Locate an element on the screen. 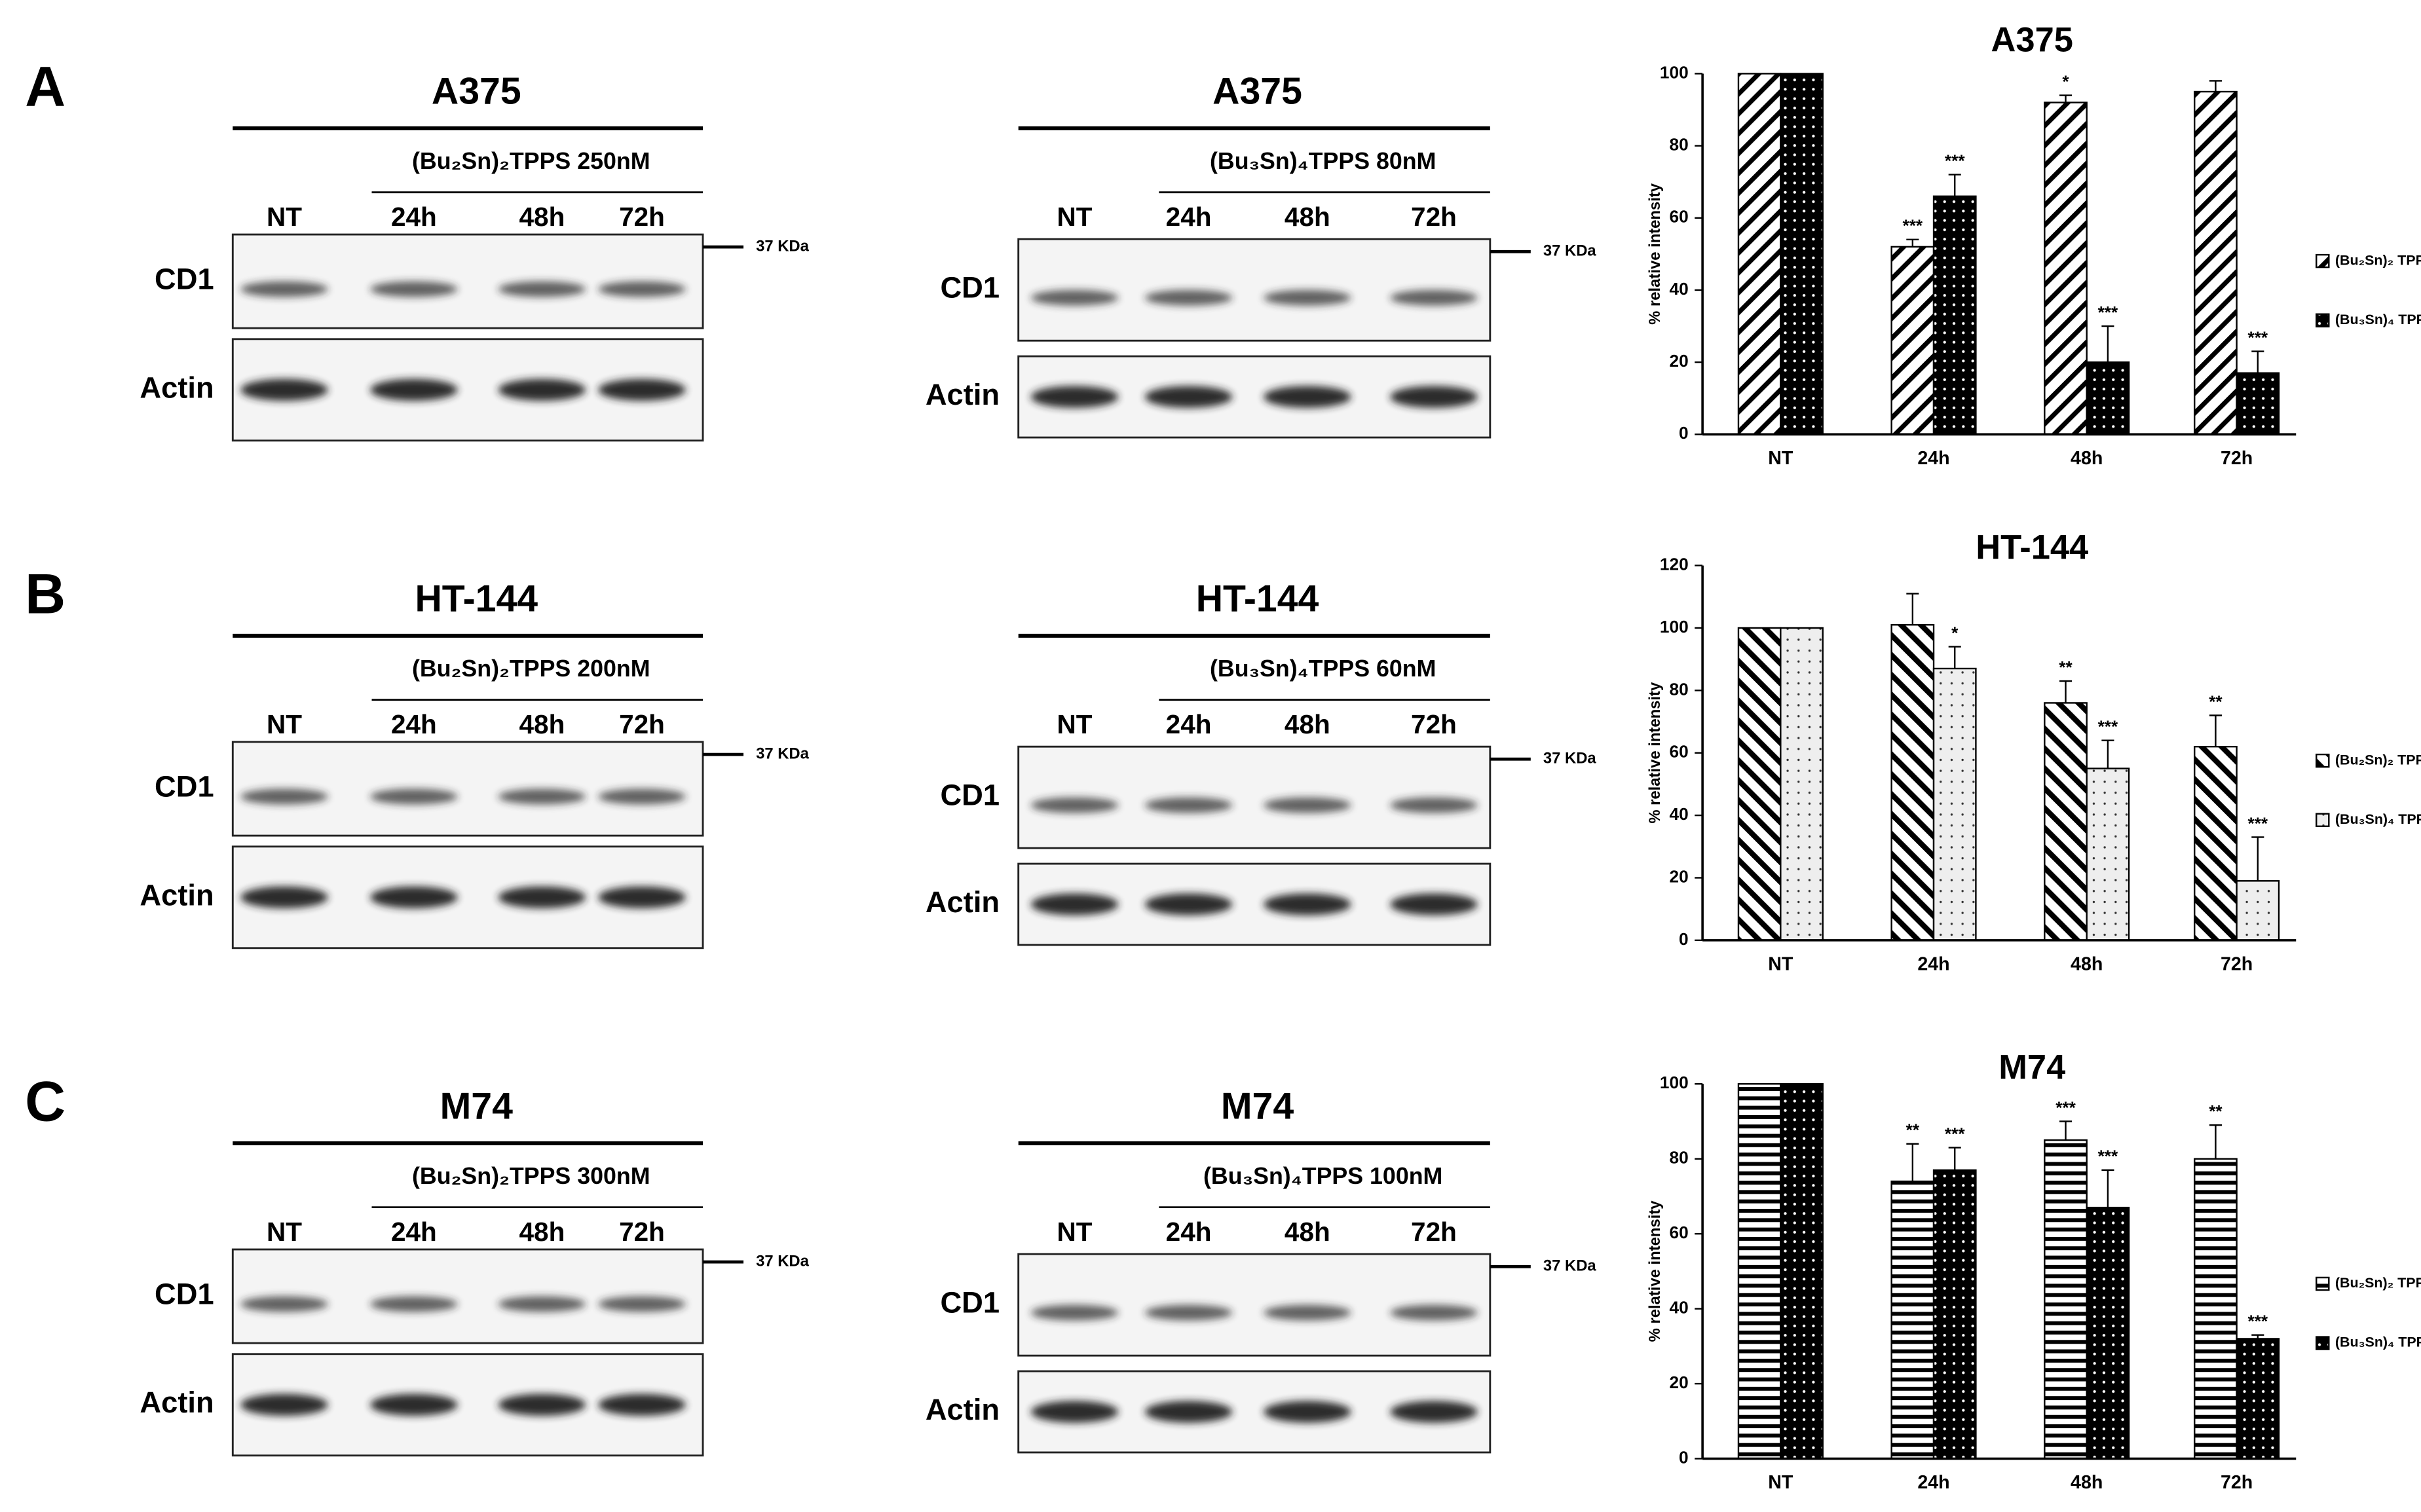 The image size is (2421, 1512). panel-letter: B is located at coordinates (46, 593).